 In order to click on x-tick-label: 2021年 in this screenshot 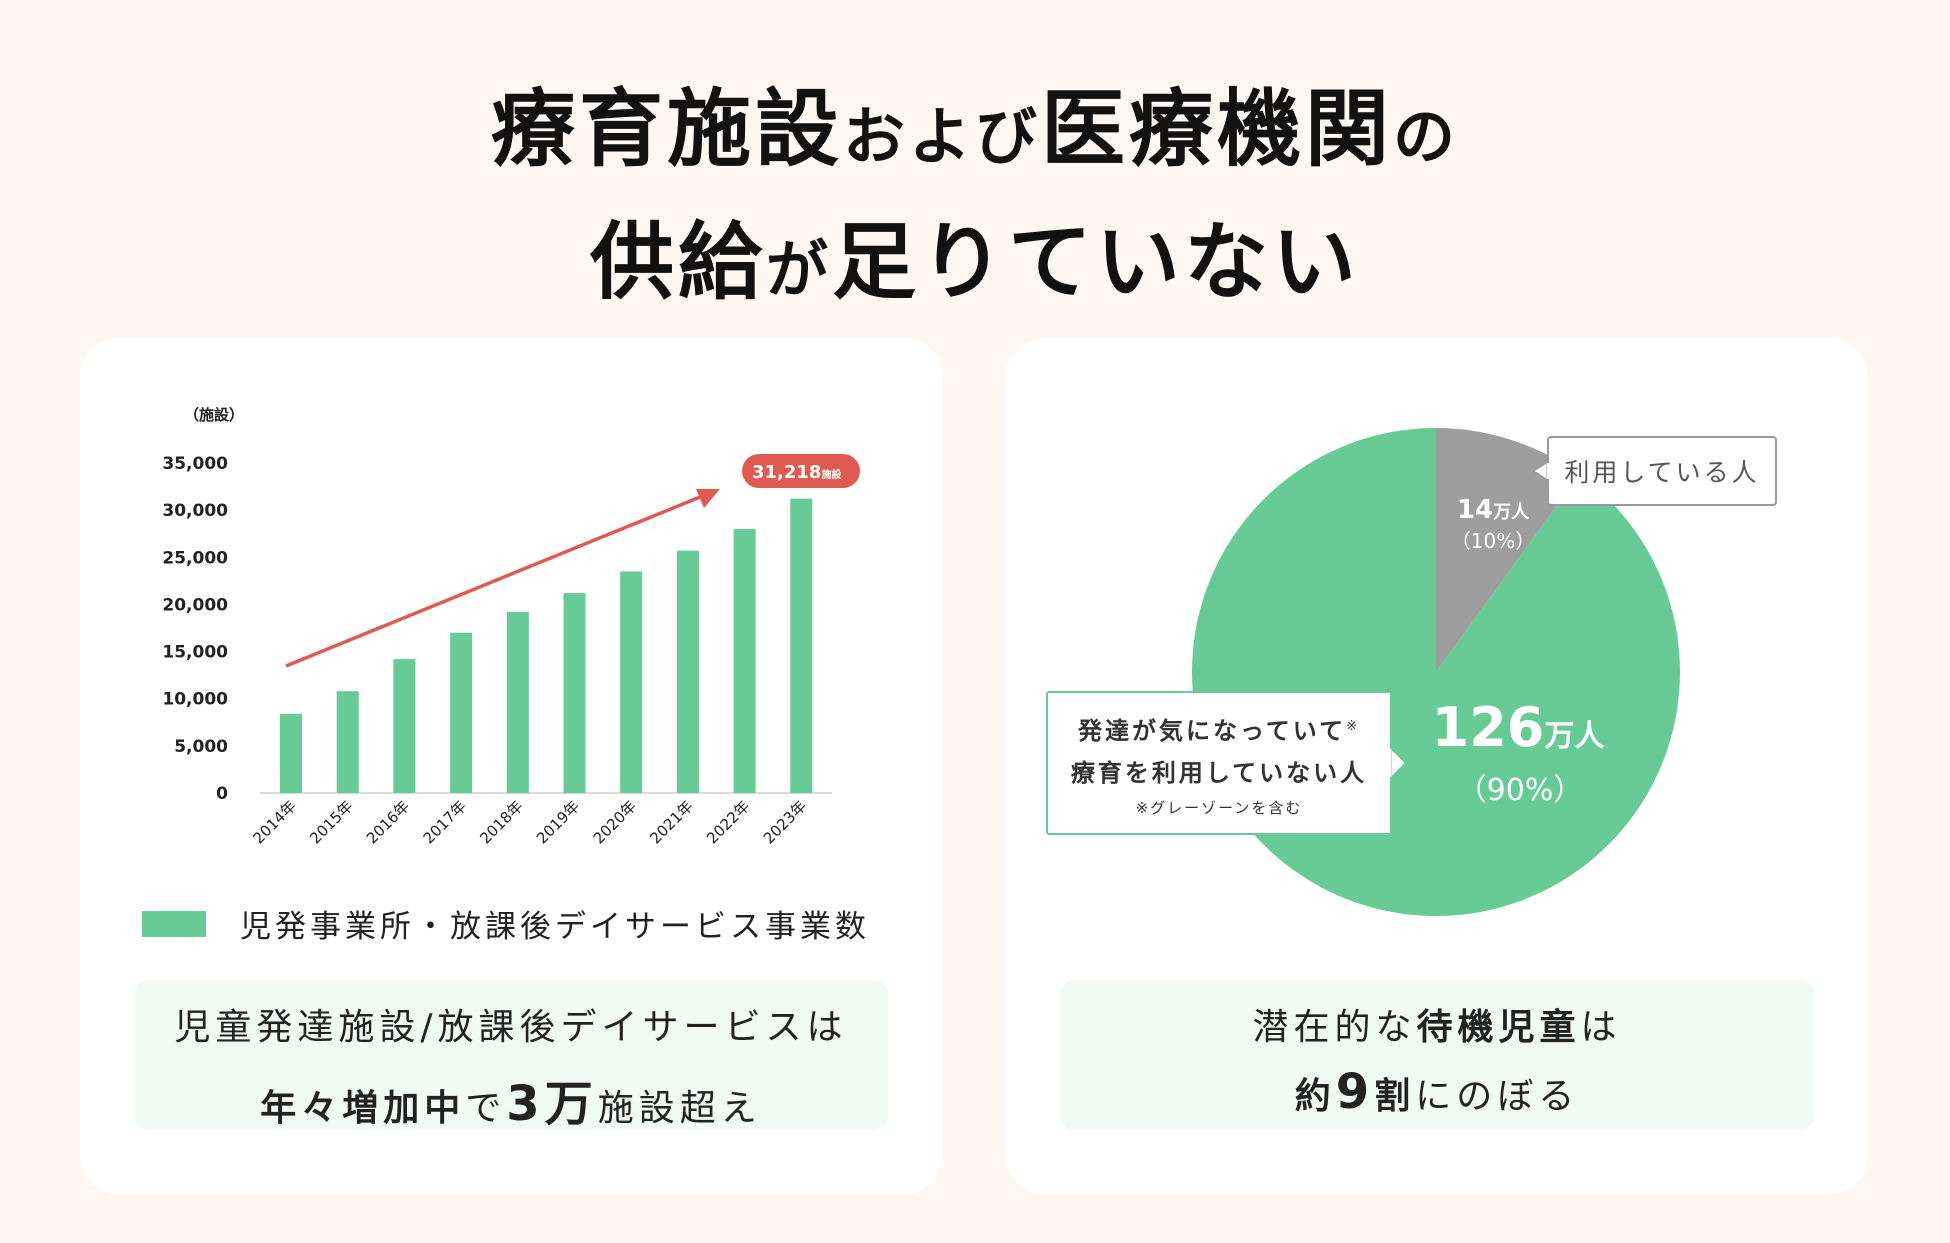, I will do `click(671, 822)`.